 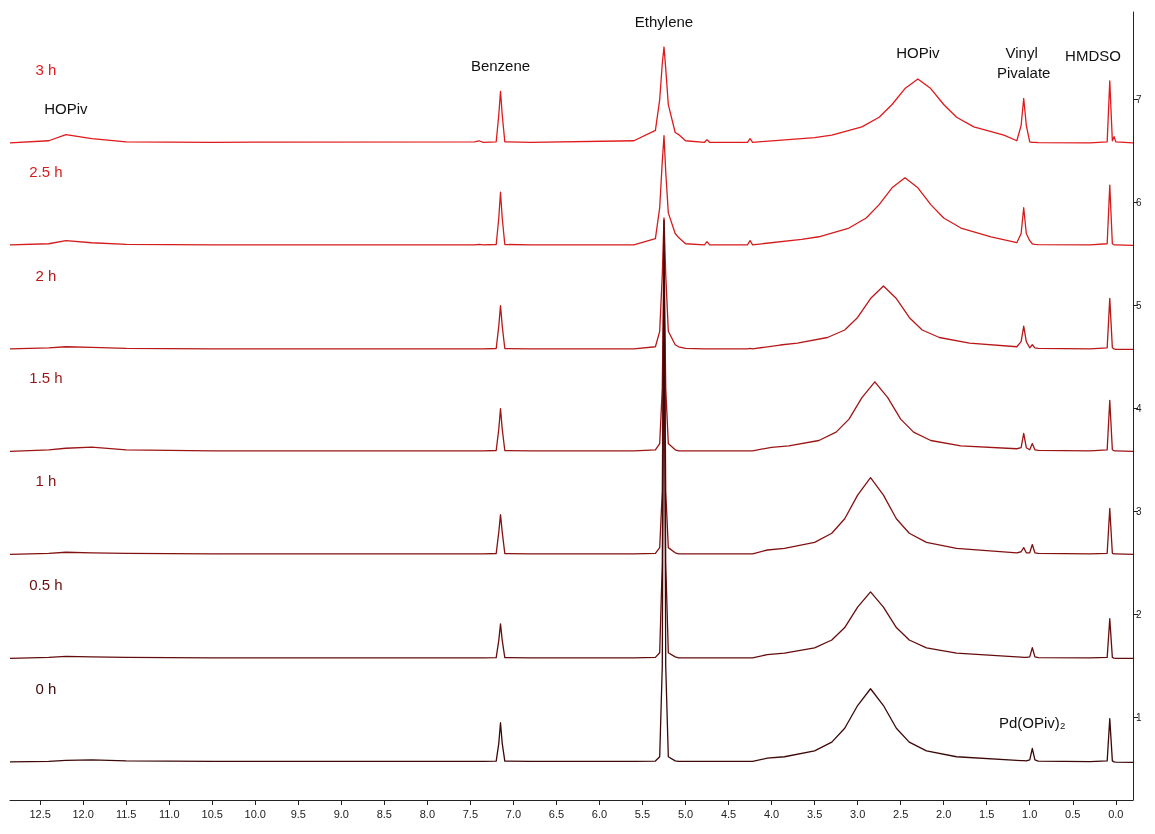 What do you see at coordinates (384, 813) in the screenshot?
I see `x-tick-label: 8.5` at bounding box center [384, 813].